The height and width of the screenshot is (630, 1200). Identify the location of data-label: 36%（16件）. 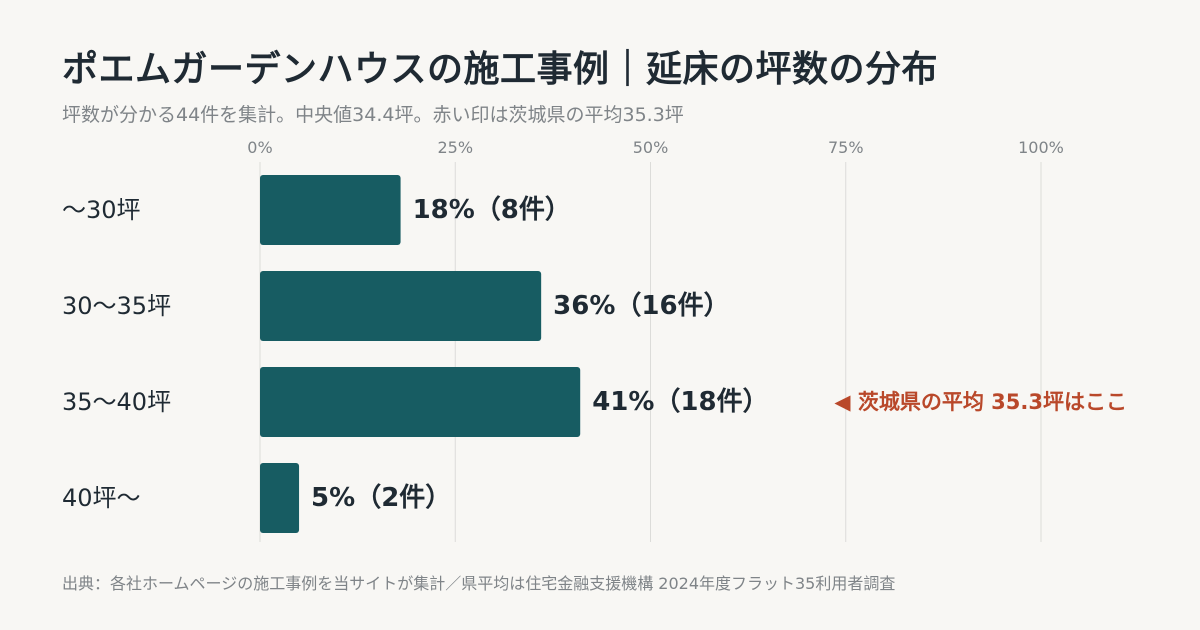
(641, 306).